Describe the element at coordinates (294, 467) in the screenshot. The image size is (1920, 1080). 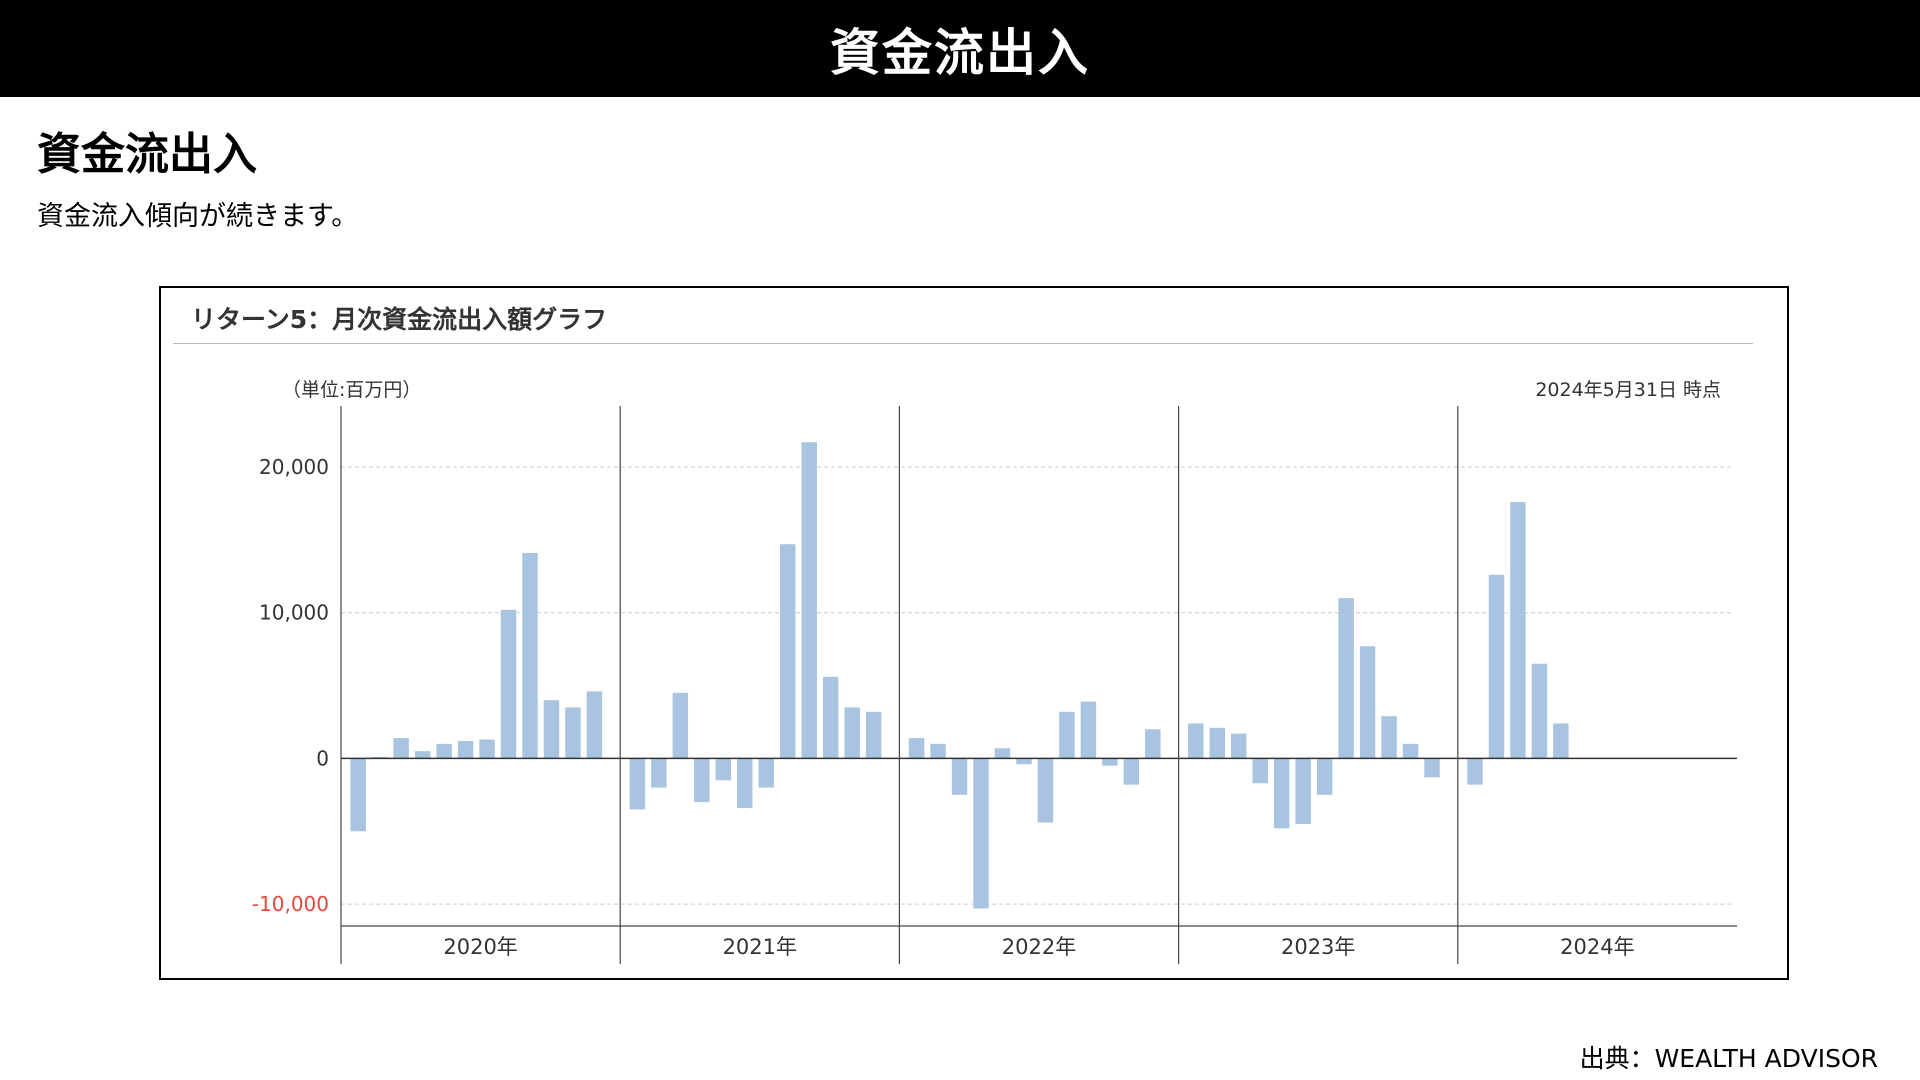
I see `y-tick-label: 20,000` at that location.